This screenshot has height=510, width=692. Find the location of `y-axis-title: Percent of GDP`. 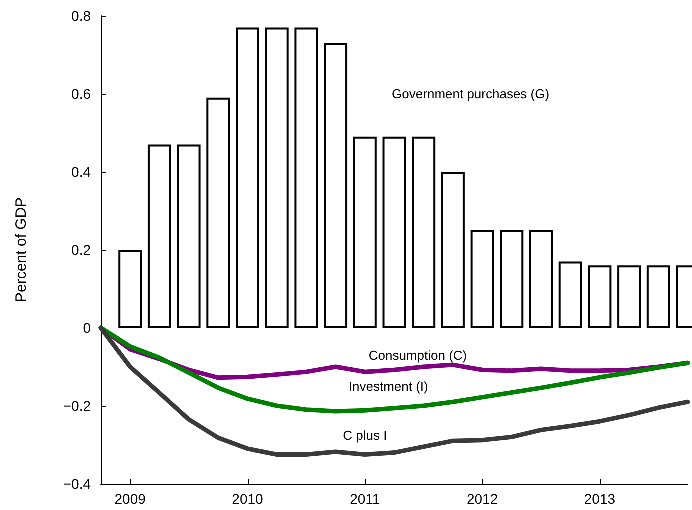

y-axis-title: Percent of GDP is located at coordinates (21, 250).